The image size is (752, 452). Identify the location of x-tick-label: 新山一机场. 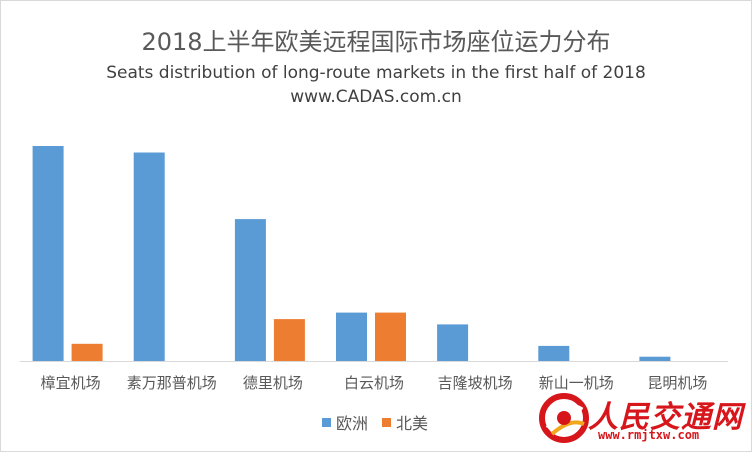
(576, 383).